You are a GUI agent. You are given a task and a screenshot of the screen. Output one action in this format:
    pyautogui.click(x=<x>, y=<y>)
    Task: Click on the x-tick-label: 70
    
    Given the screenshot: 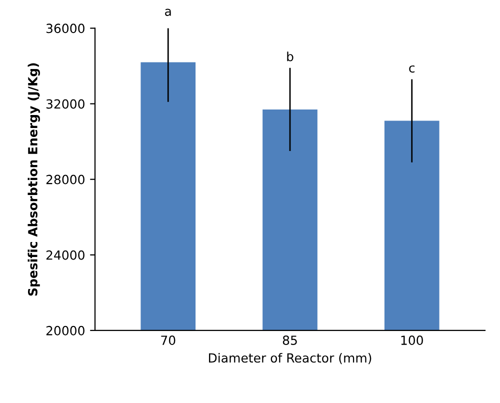 What is the action you would take?
    pyautogui.click(x=168, y=340)
    